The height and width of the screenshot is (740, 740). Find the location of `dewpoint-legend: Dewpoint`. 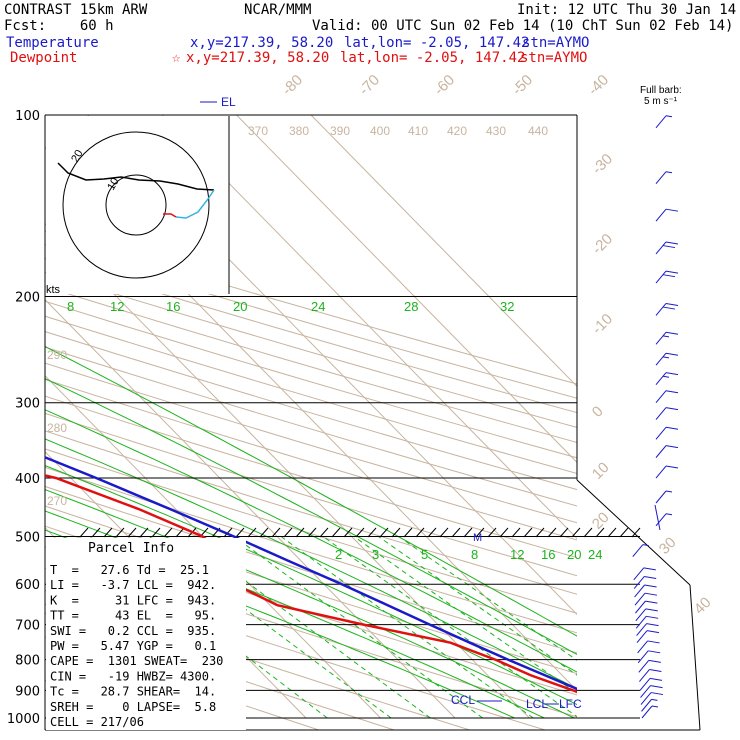

dewpoint-legend: Dewpoint is located at coordinates (44, 58).